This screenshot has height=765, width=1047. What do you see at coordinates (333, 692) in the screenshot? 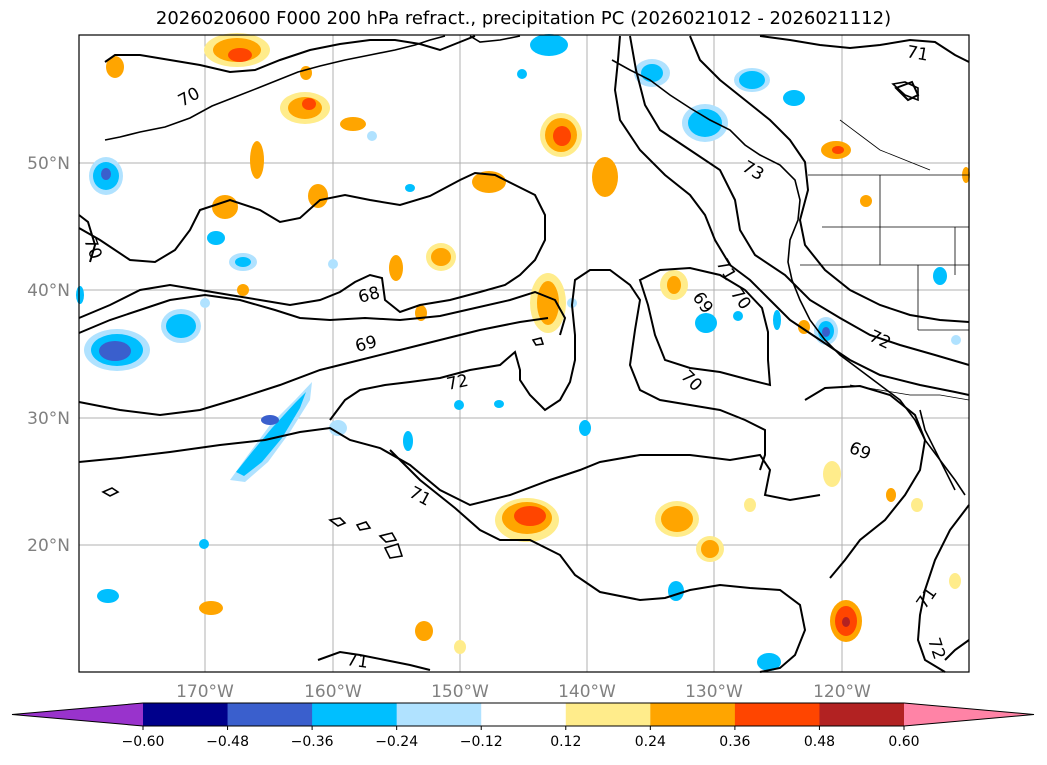
I see `lon-label: 160°W` at bounding box center [333, 692].